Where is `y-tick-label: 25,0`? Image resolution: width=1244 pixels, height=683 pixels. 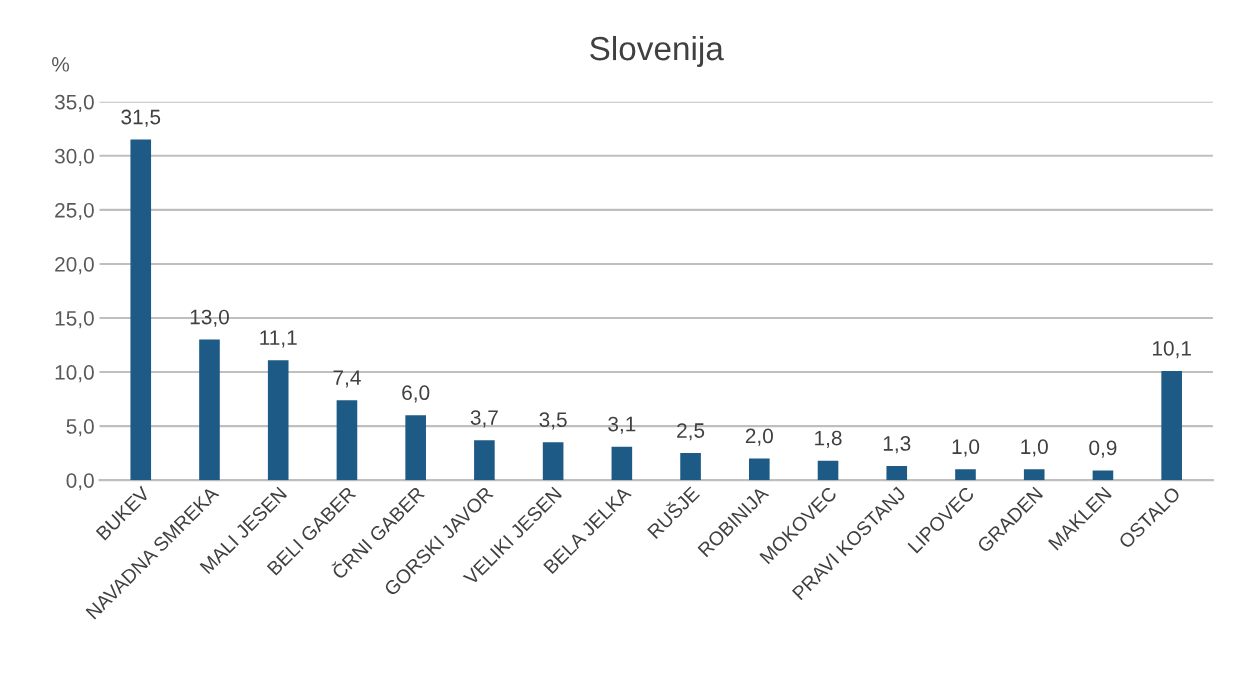
y-tick-label: 25,0 is located at coordinates (74, 211).